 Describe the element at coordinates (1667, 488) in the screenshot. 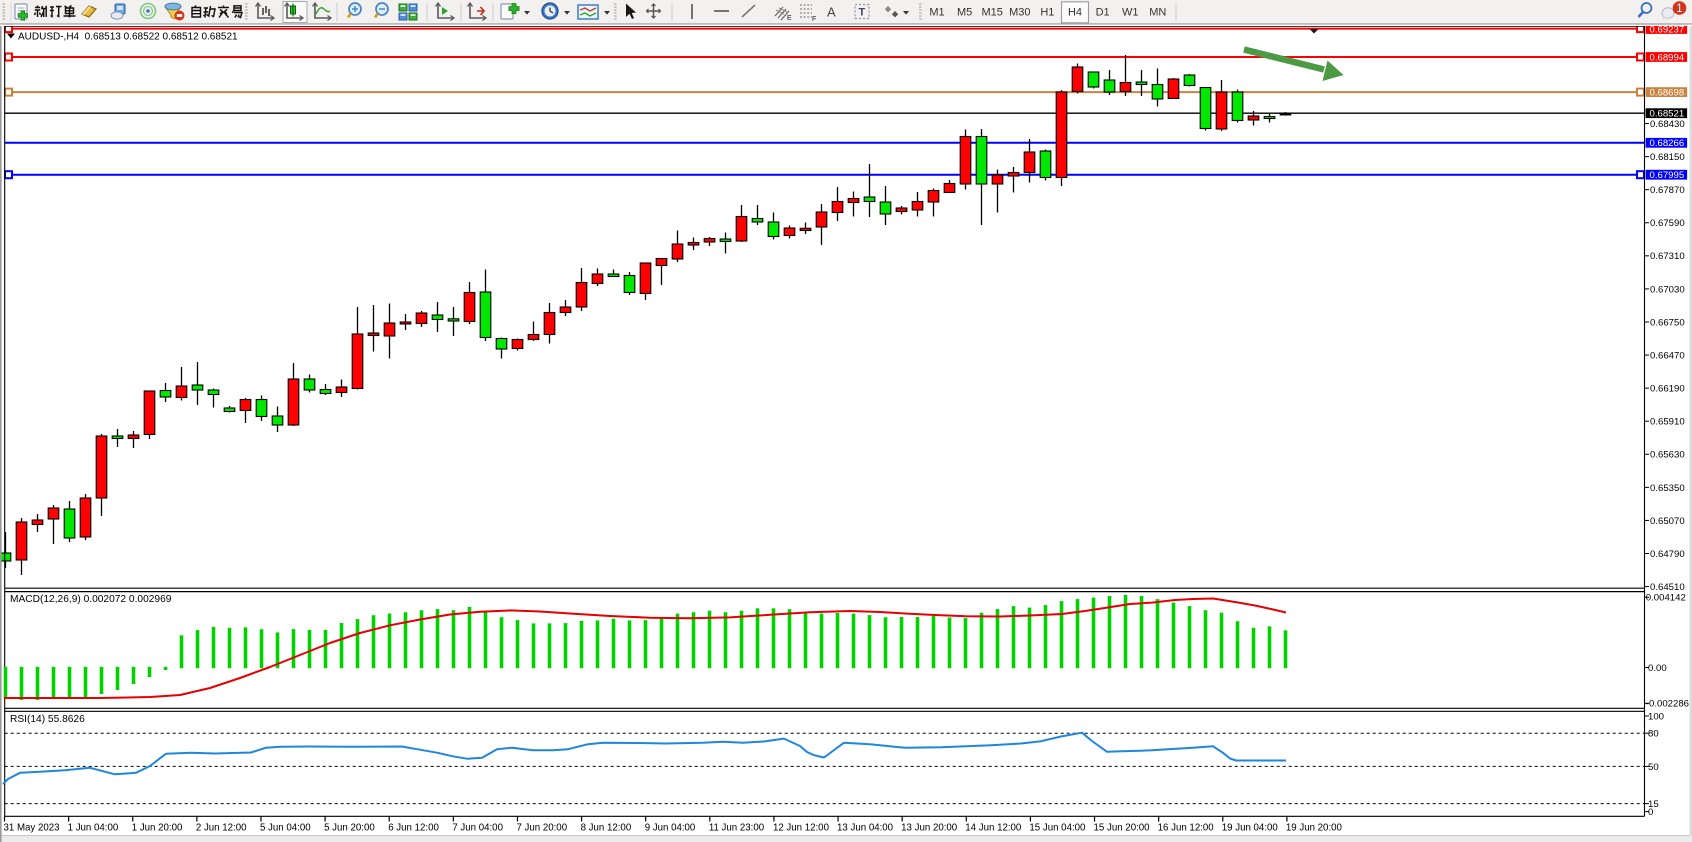

I see `svg-text: 0.65350` at that location.